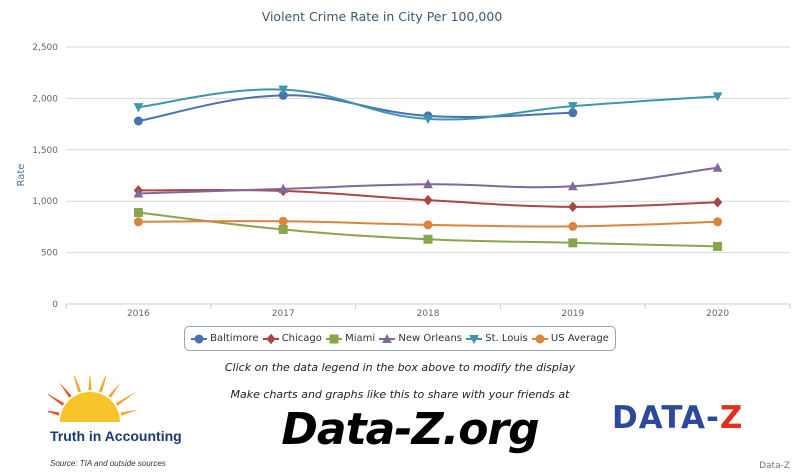 The image size is (800, 475). What do you see at coordinates (138, 314) in the screenshot?
I see `x-tick-label: 2016` at bounding box center [138, 314].